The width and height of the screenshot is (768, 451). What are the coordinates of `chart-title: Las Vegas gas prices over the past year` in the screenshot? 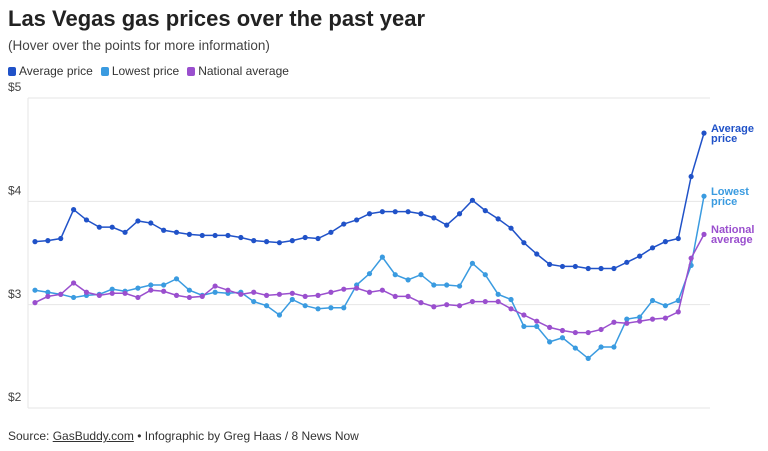 It's located at (217, 18).